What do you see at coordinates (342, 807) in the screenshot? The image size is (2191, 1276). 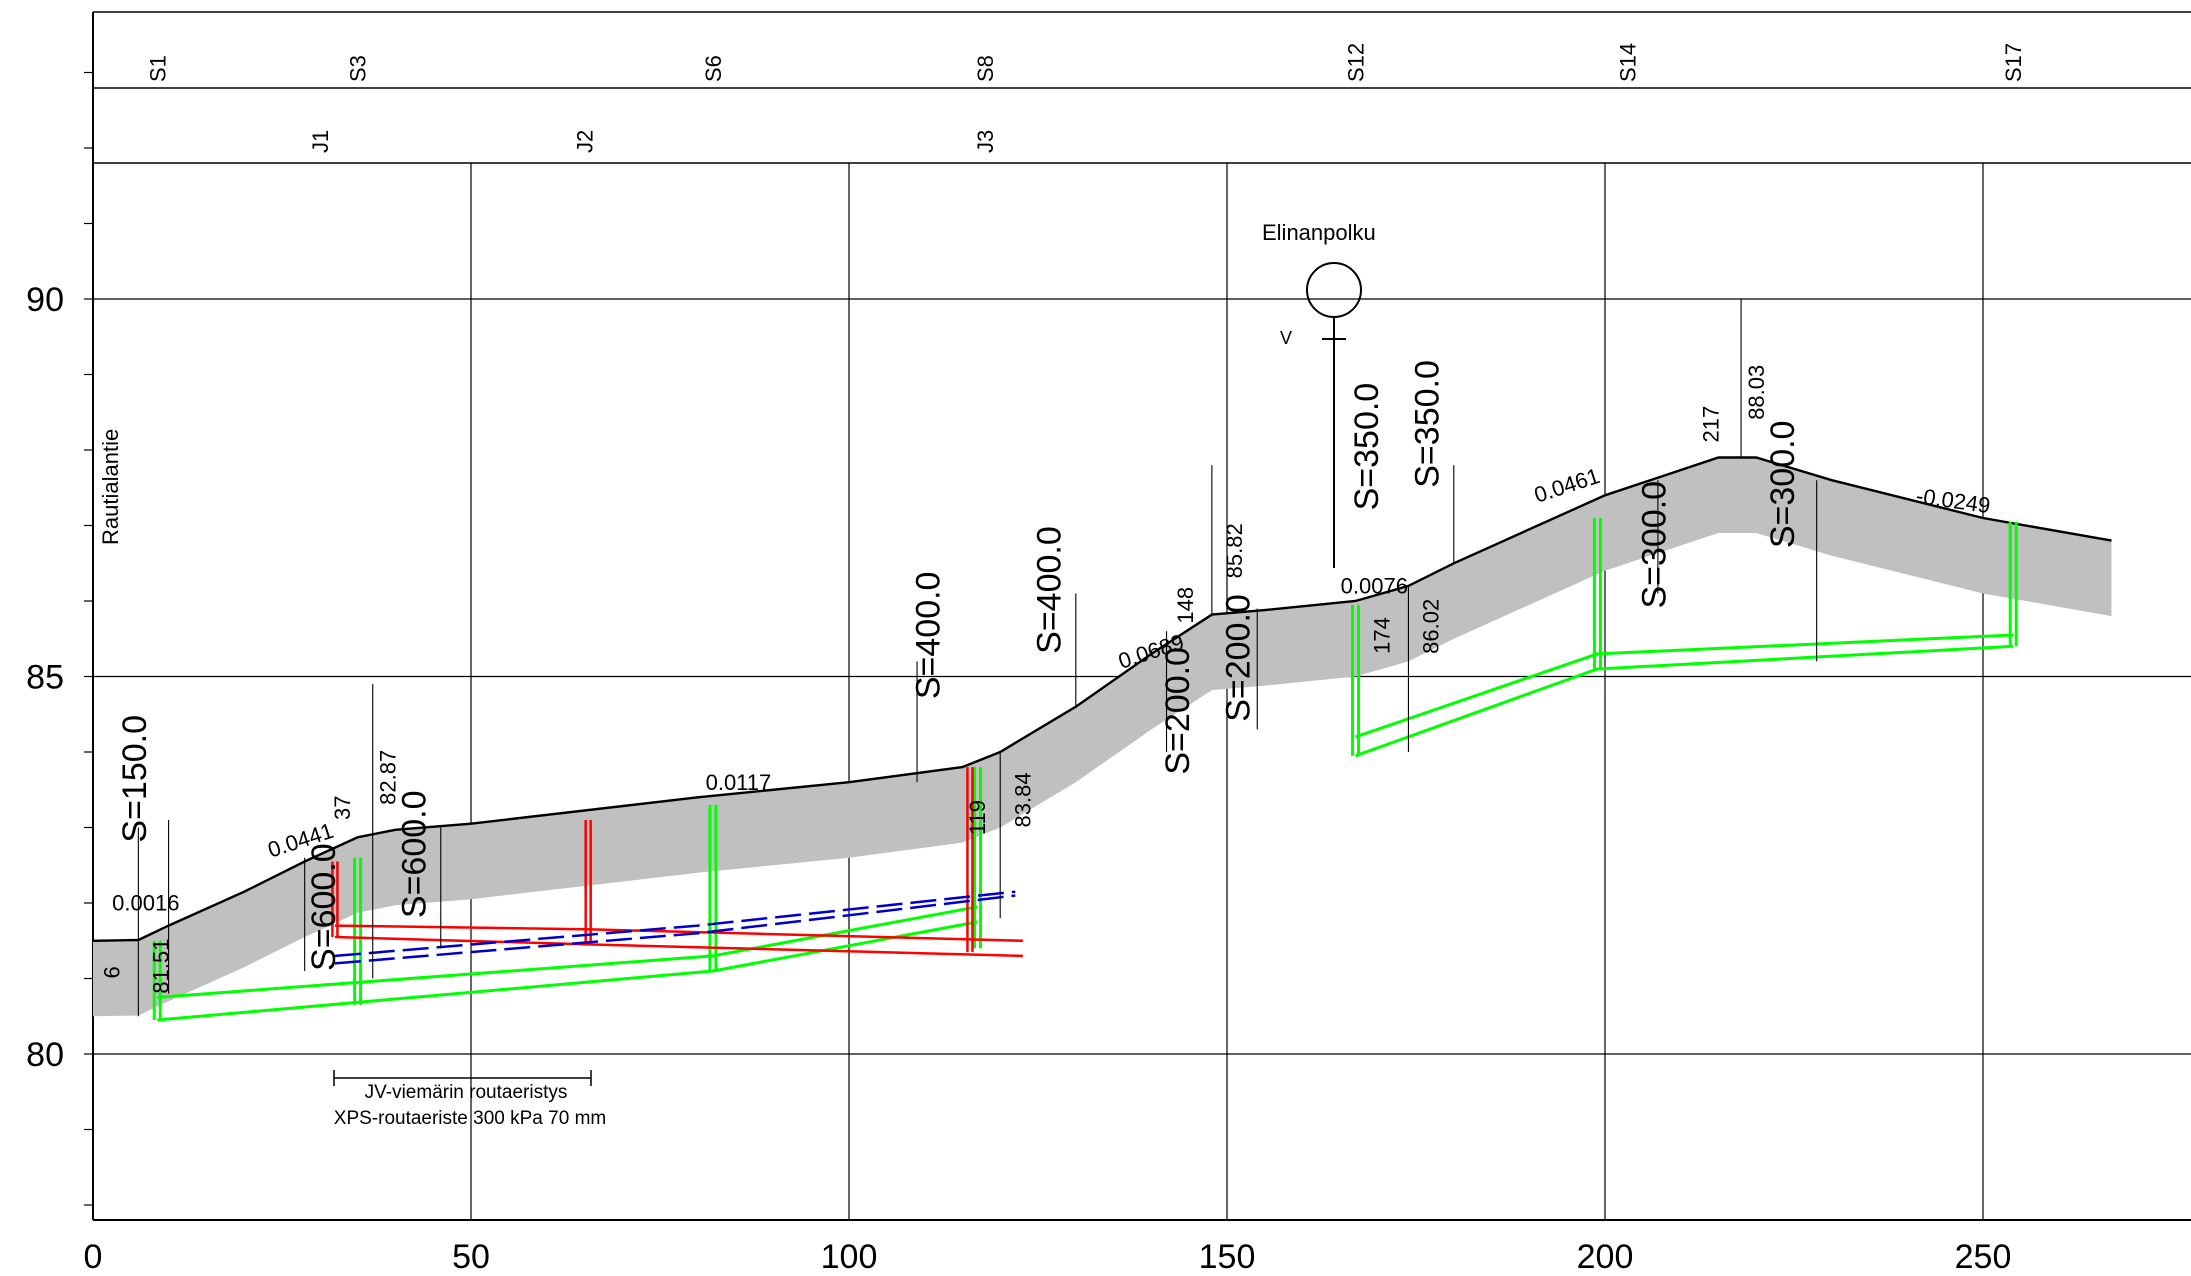 I see `profile-label: 37` at bounding box center [342, 807].